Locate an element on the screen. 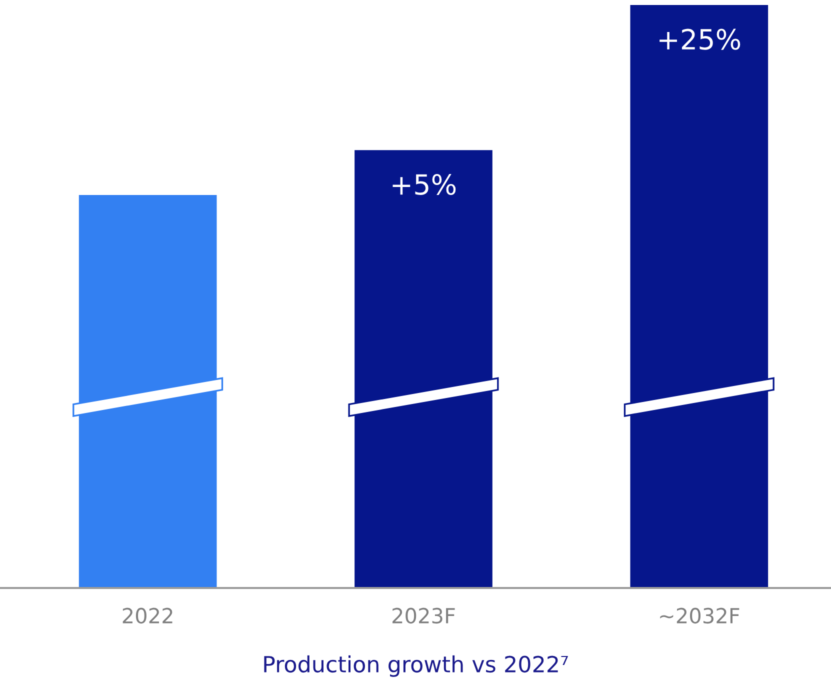 The width and height of the screenshot is (831, 698). x-tick-label: 2023F is located at coordinates (423, 616).